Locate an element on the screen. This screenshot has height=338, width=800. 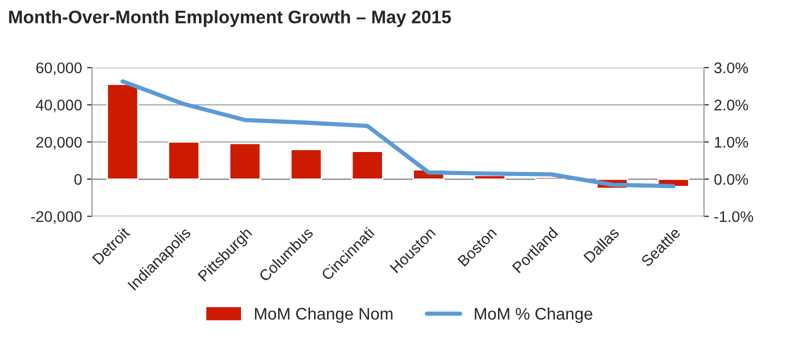
y-tick-label: -20,000 is located at coordinates (56, 217).